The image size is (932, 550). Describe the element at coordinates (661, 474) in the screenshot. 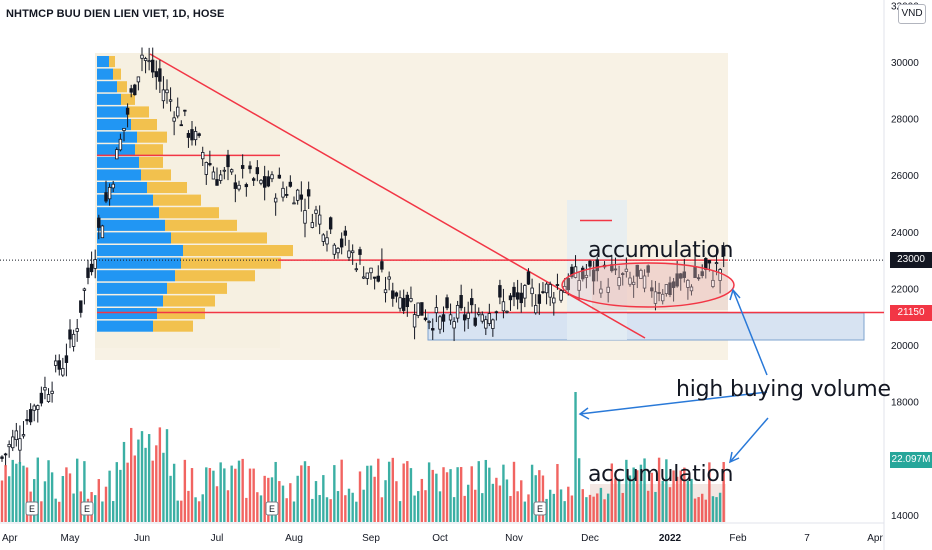

I see `annotation-accumulation-bottom: accumulation` at that location.